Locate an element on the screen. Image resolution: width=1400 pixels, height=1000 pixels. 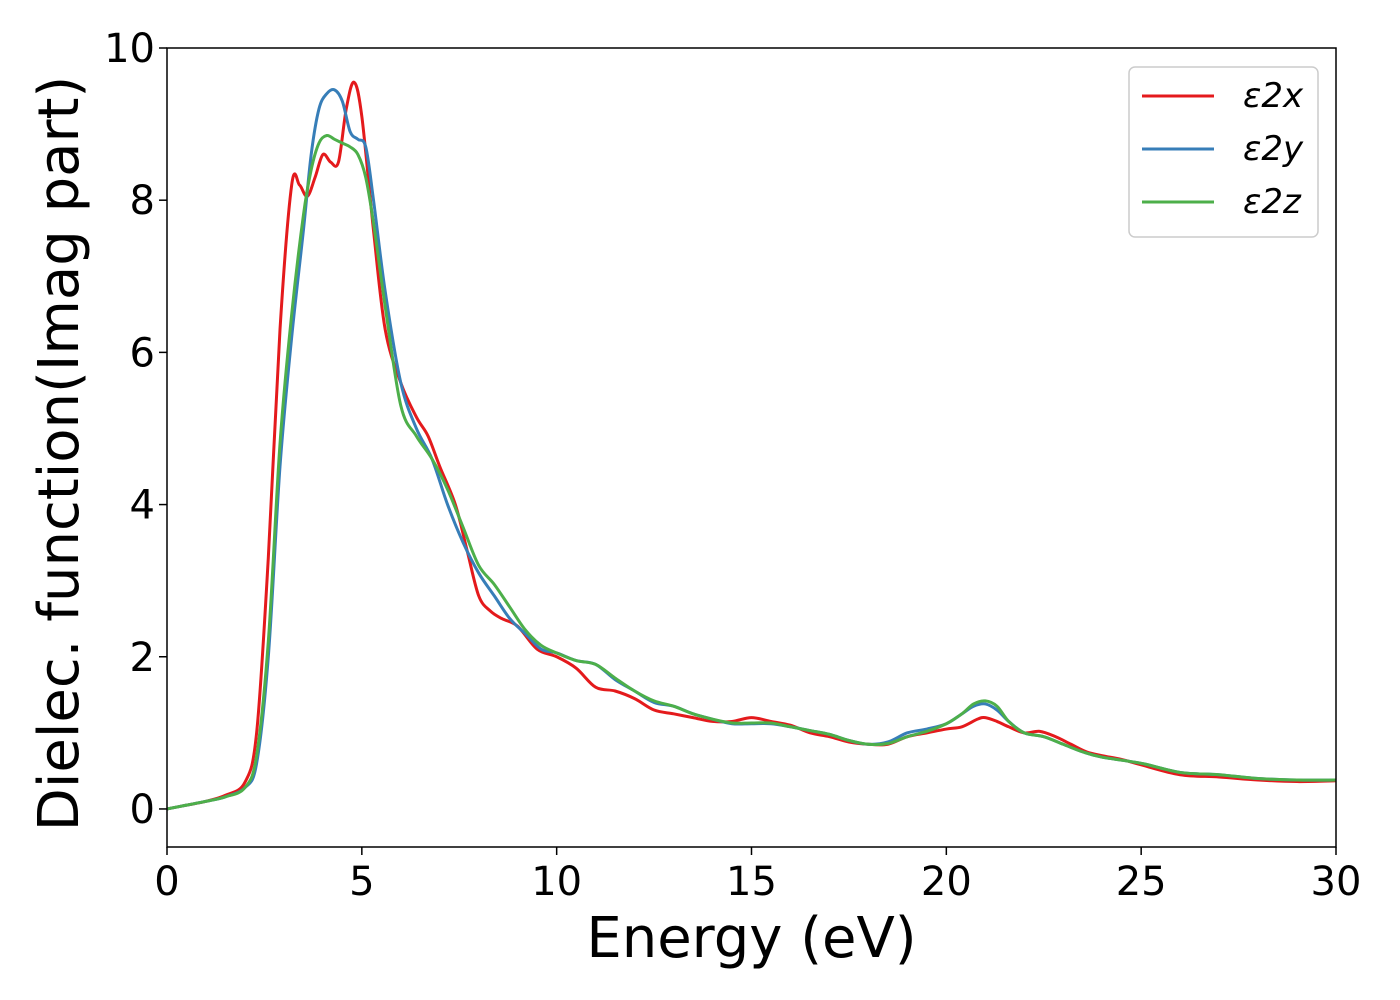
legend-label-1: ε2x is located at coordinates (1273, 96).